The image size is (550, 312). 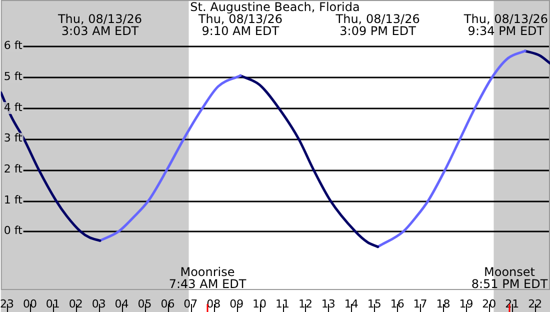 I want to click on y-tick-label: 4 ft, so click(x=14, y=107).